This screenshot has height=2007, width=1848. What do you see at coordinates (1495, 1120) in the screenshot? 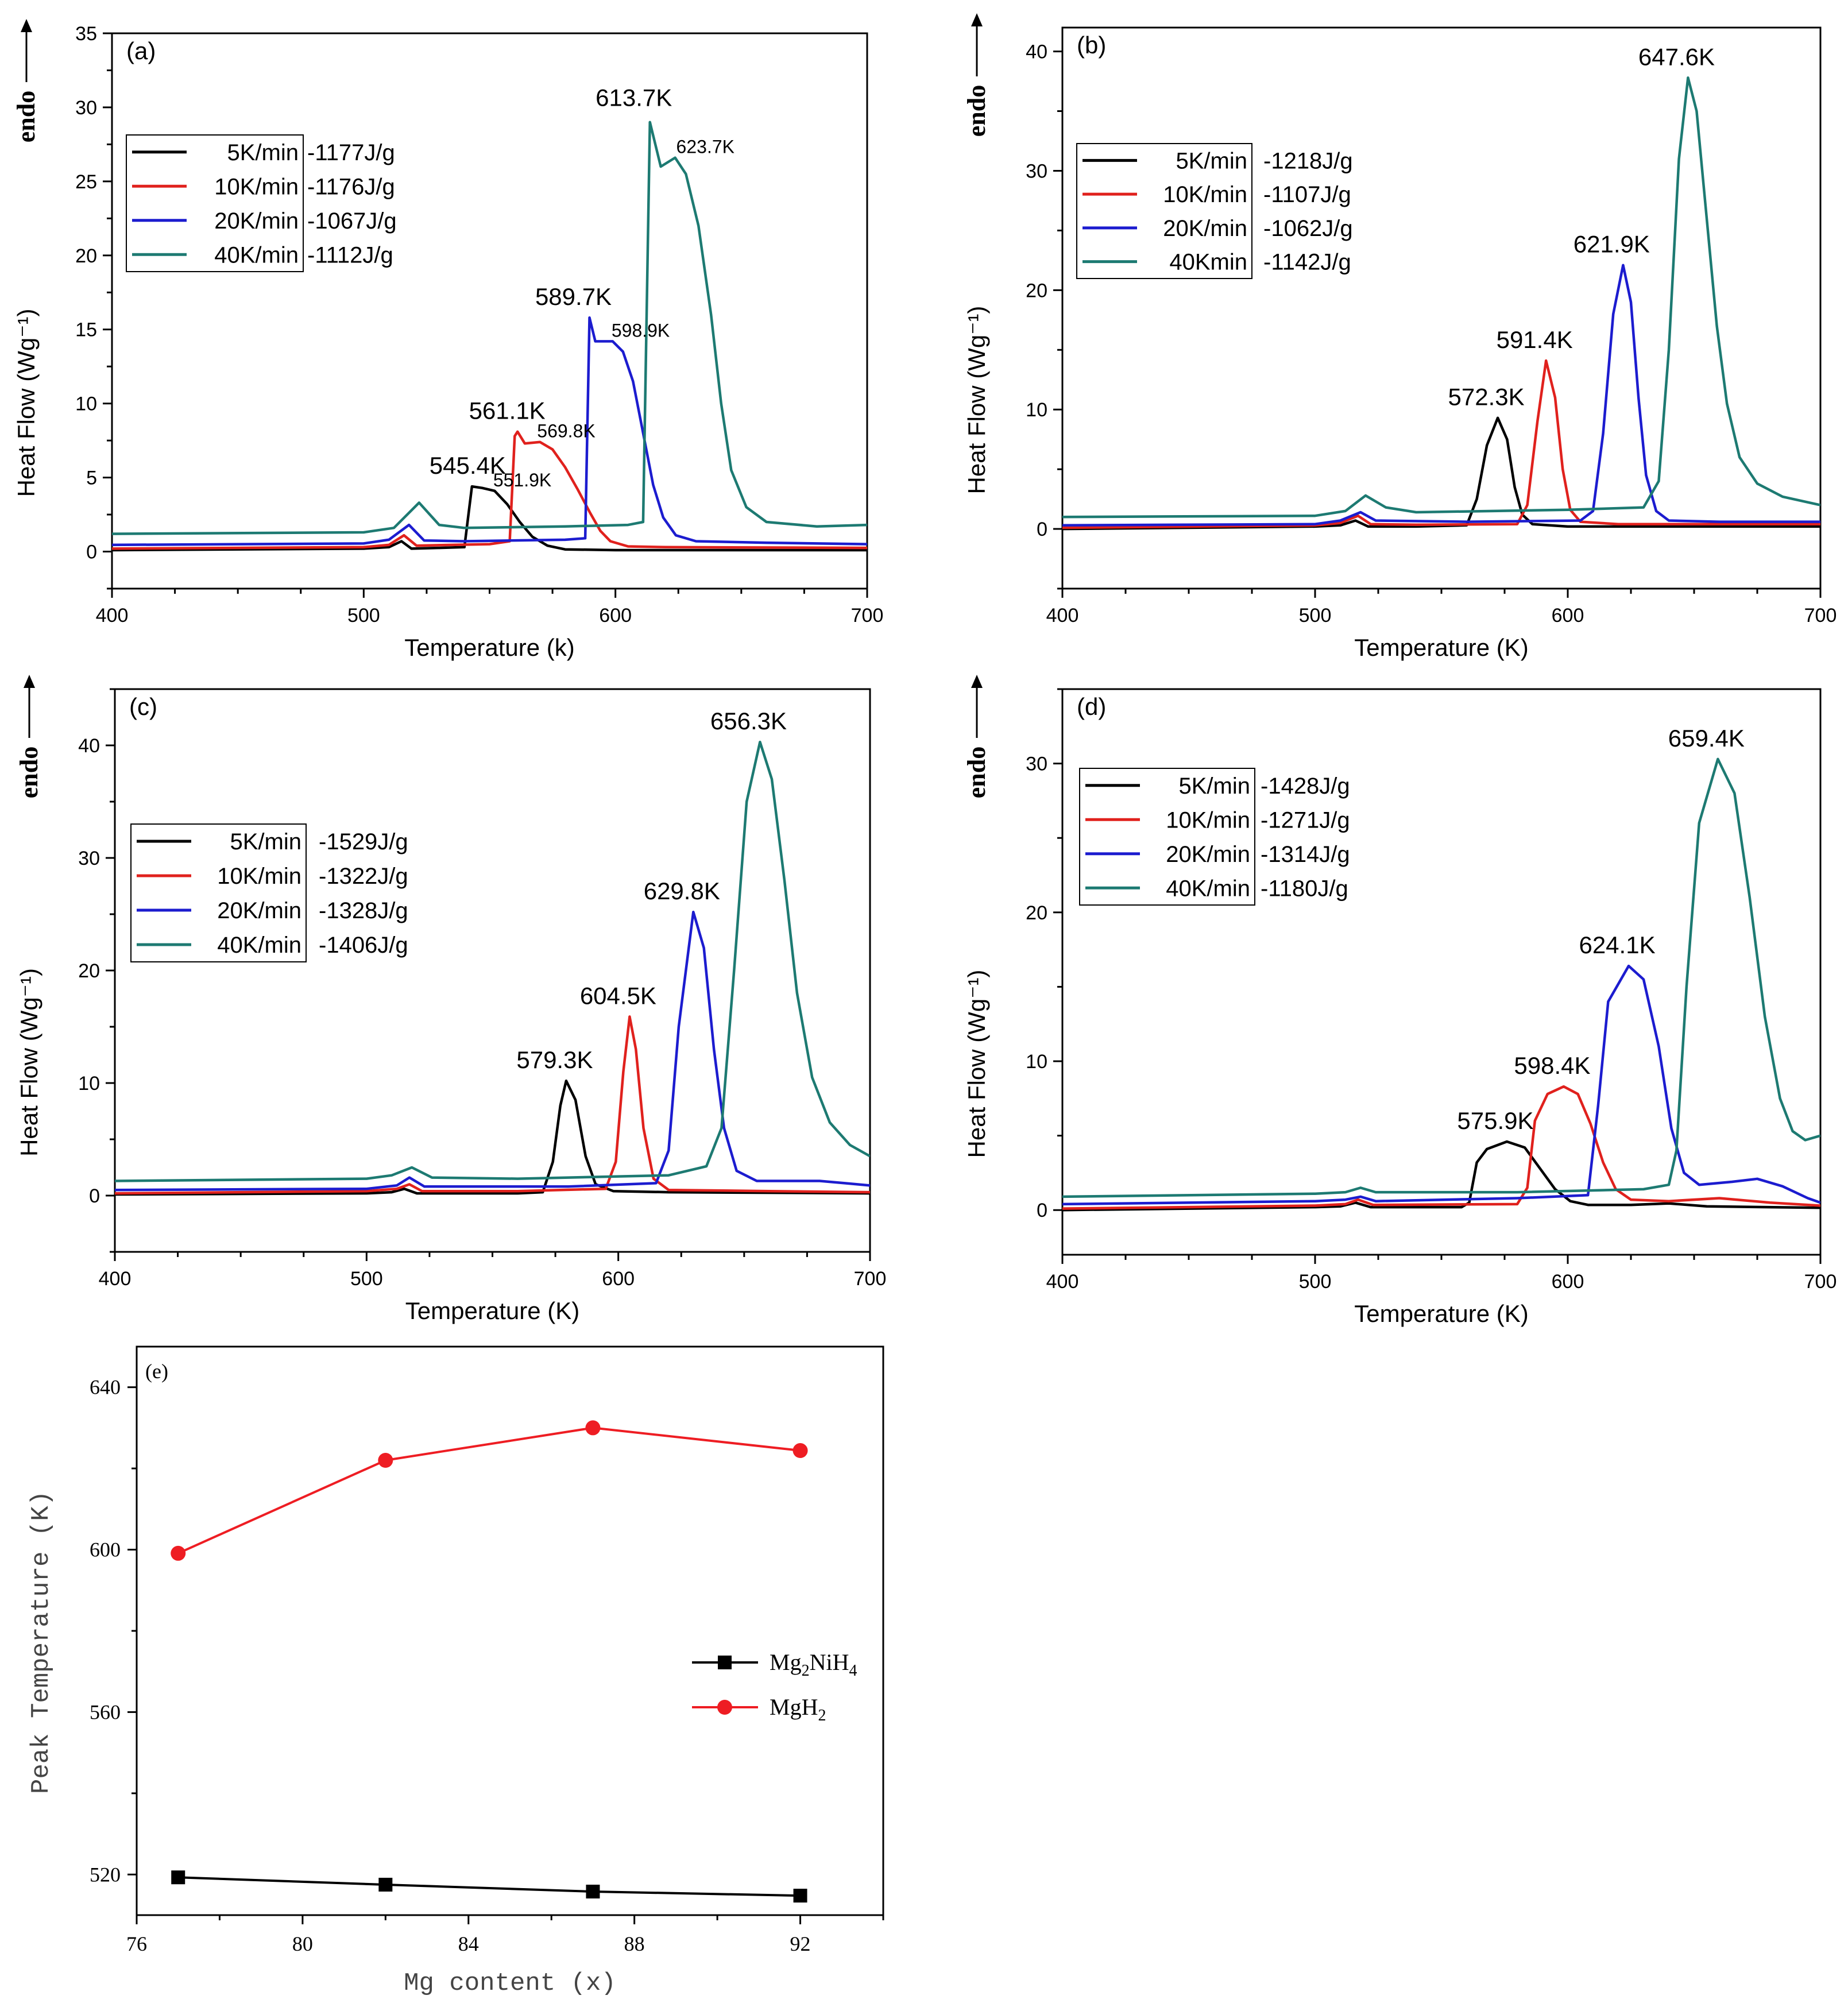
I see `peak-annotation: 575.9K` at bounding box center [1495, 1120].